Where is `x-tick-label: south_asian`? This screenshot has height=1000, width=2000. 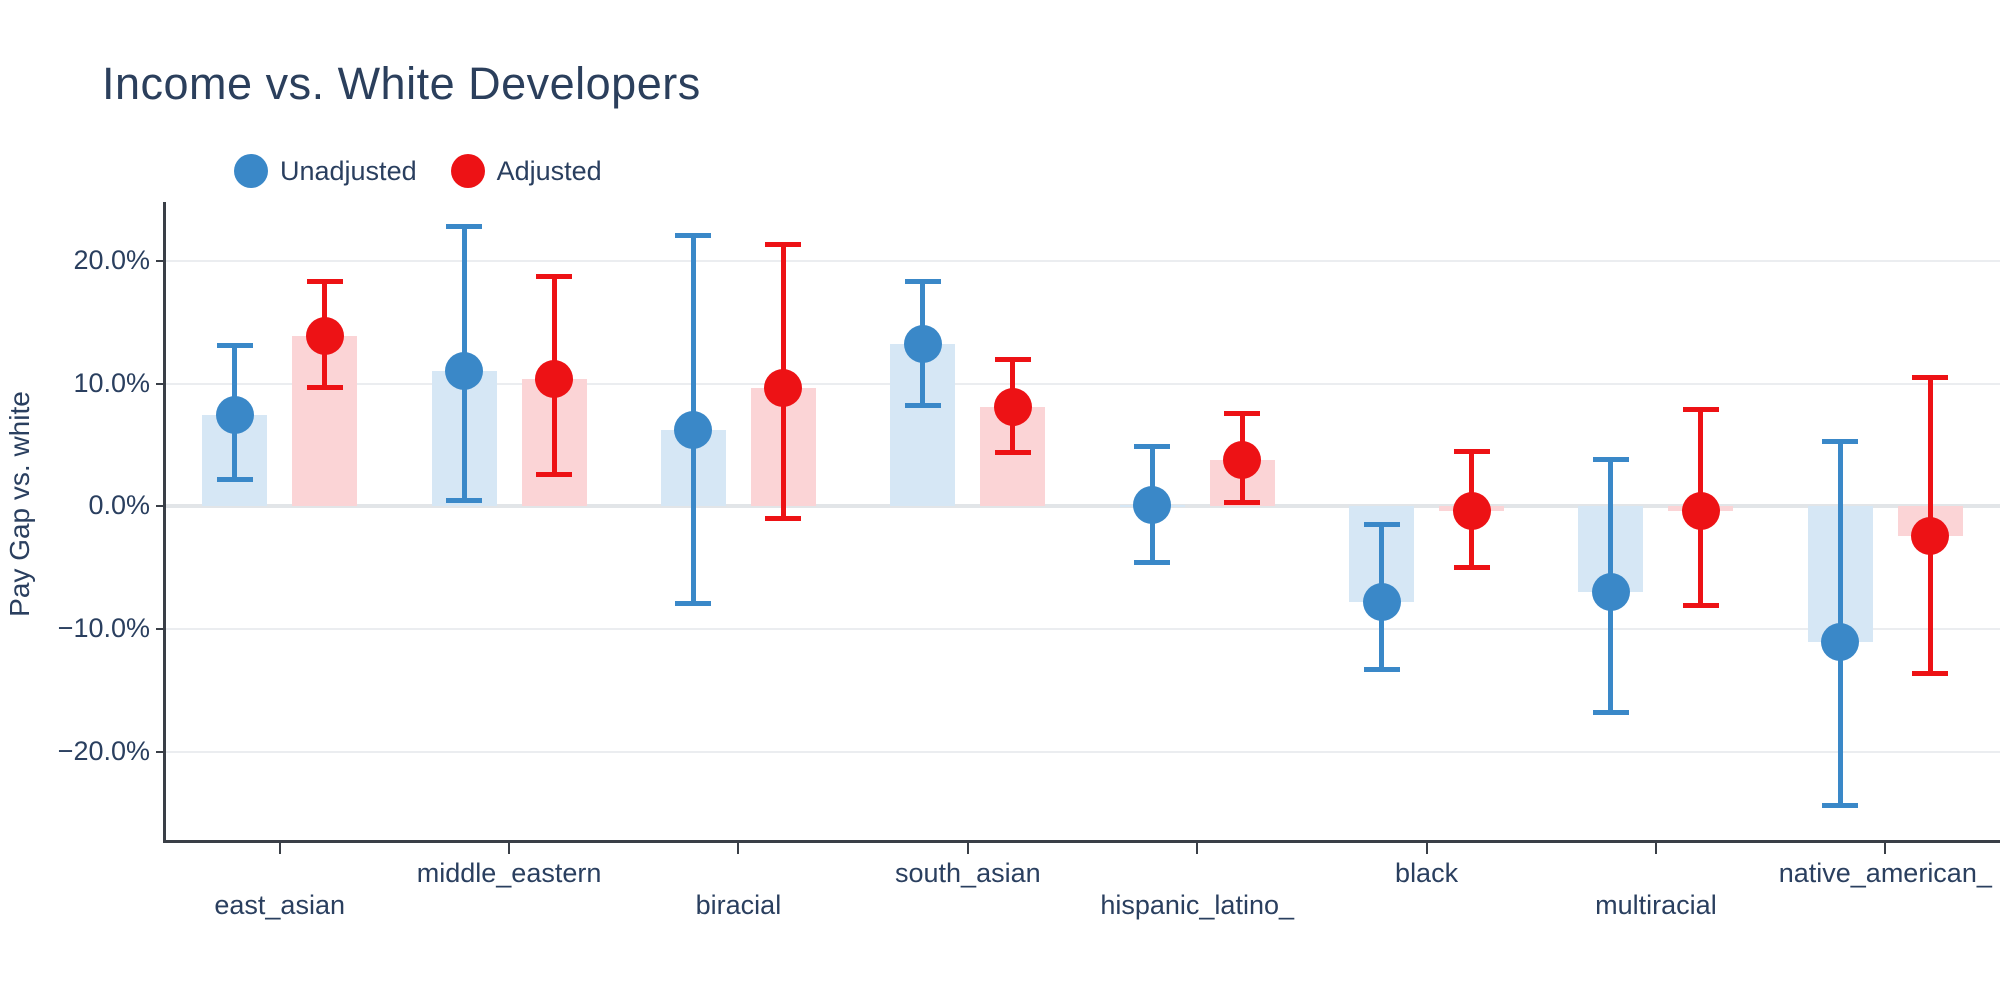 x-tick-label: south_asian is located at coordinates (968, 873).